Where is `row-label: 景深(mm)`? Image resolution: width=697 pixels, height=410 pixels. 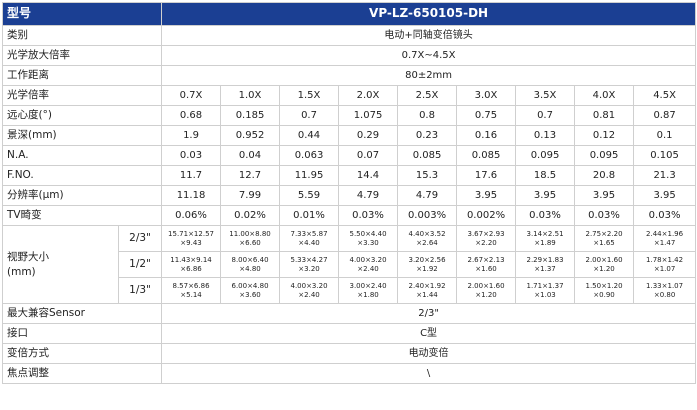
row-label: 景深(mm) is located at coordinates (82, 135).